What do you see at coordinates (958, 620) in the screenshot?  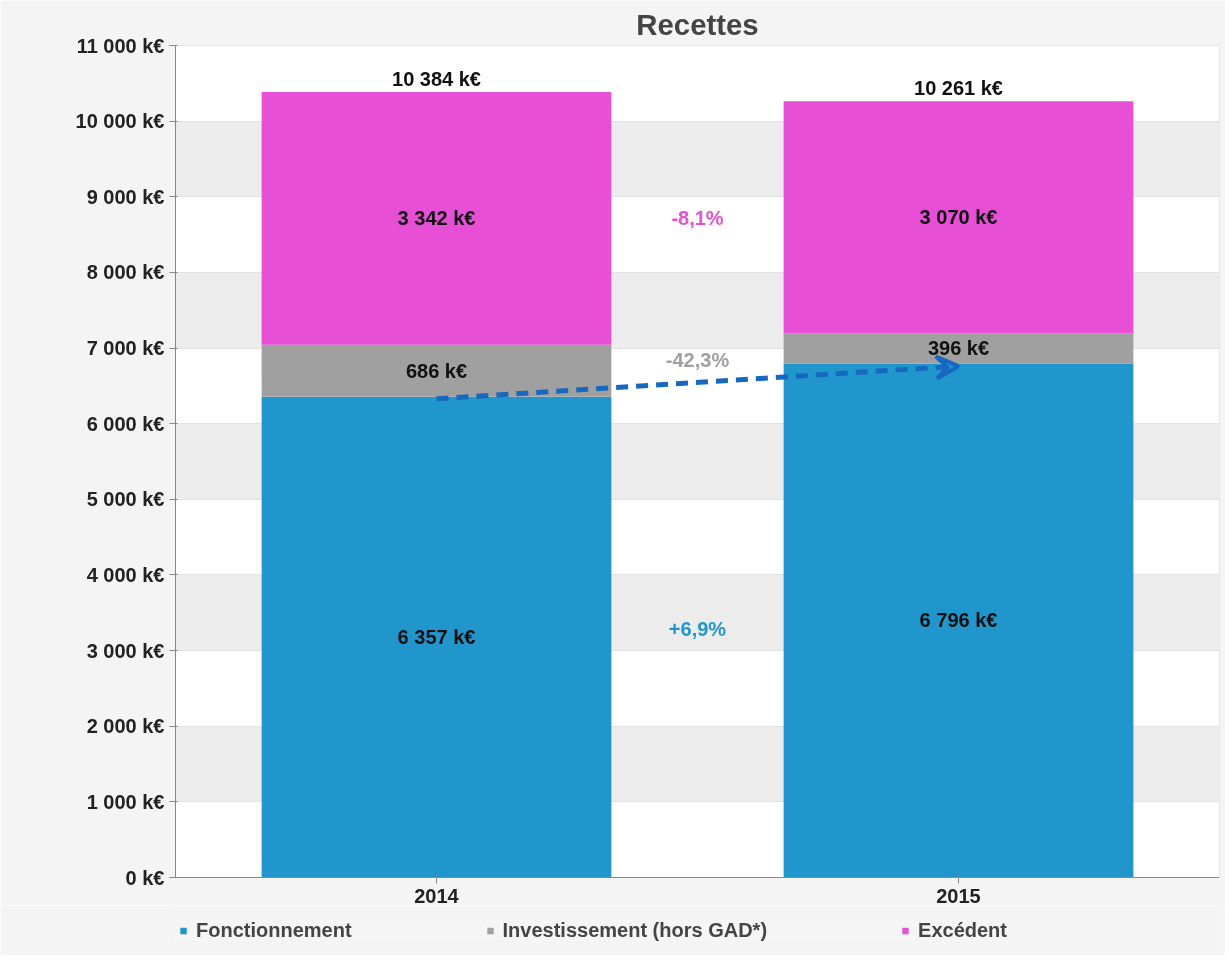 I see `data-label: 6 796 k€` at bounding box center [958, 620].